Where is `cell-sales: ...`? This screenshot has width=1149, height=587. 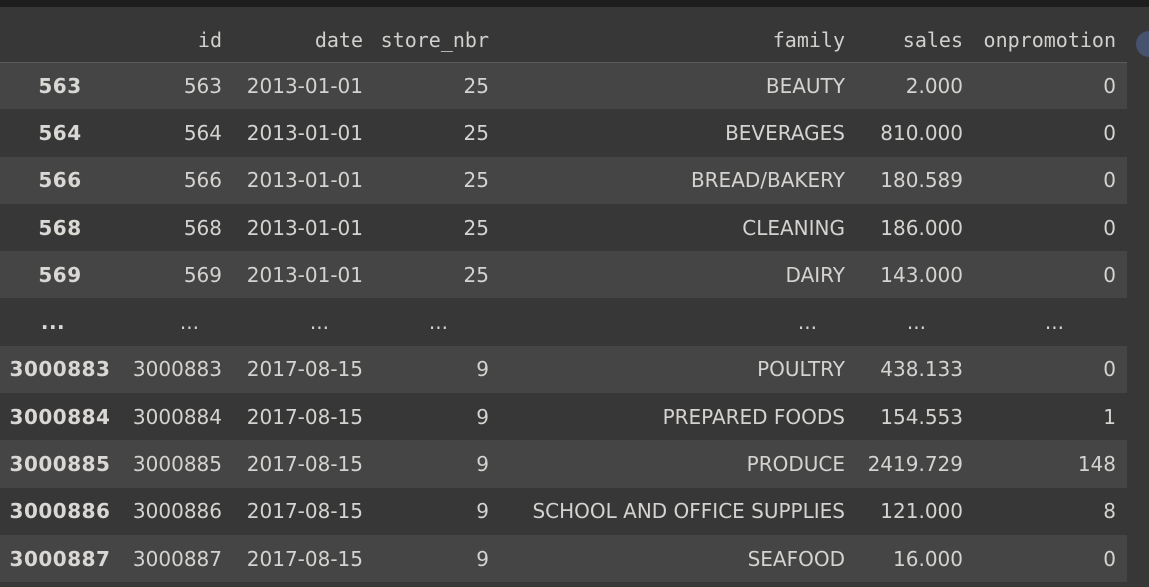 cell-sales: ... is located at coordinates (916, 322).